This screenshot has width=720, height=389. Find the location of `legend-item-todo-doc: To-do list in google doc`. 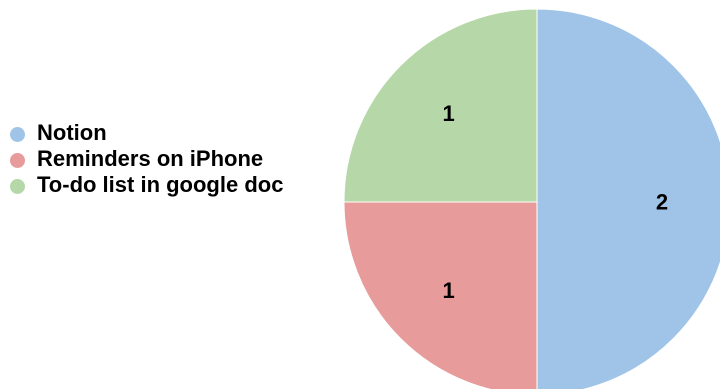

legend-item-todo-doc: To-do list in google doc is located at coordinates (160, 185).